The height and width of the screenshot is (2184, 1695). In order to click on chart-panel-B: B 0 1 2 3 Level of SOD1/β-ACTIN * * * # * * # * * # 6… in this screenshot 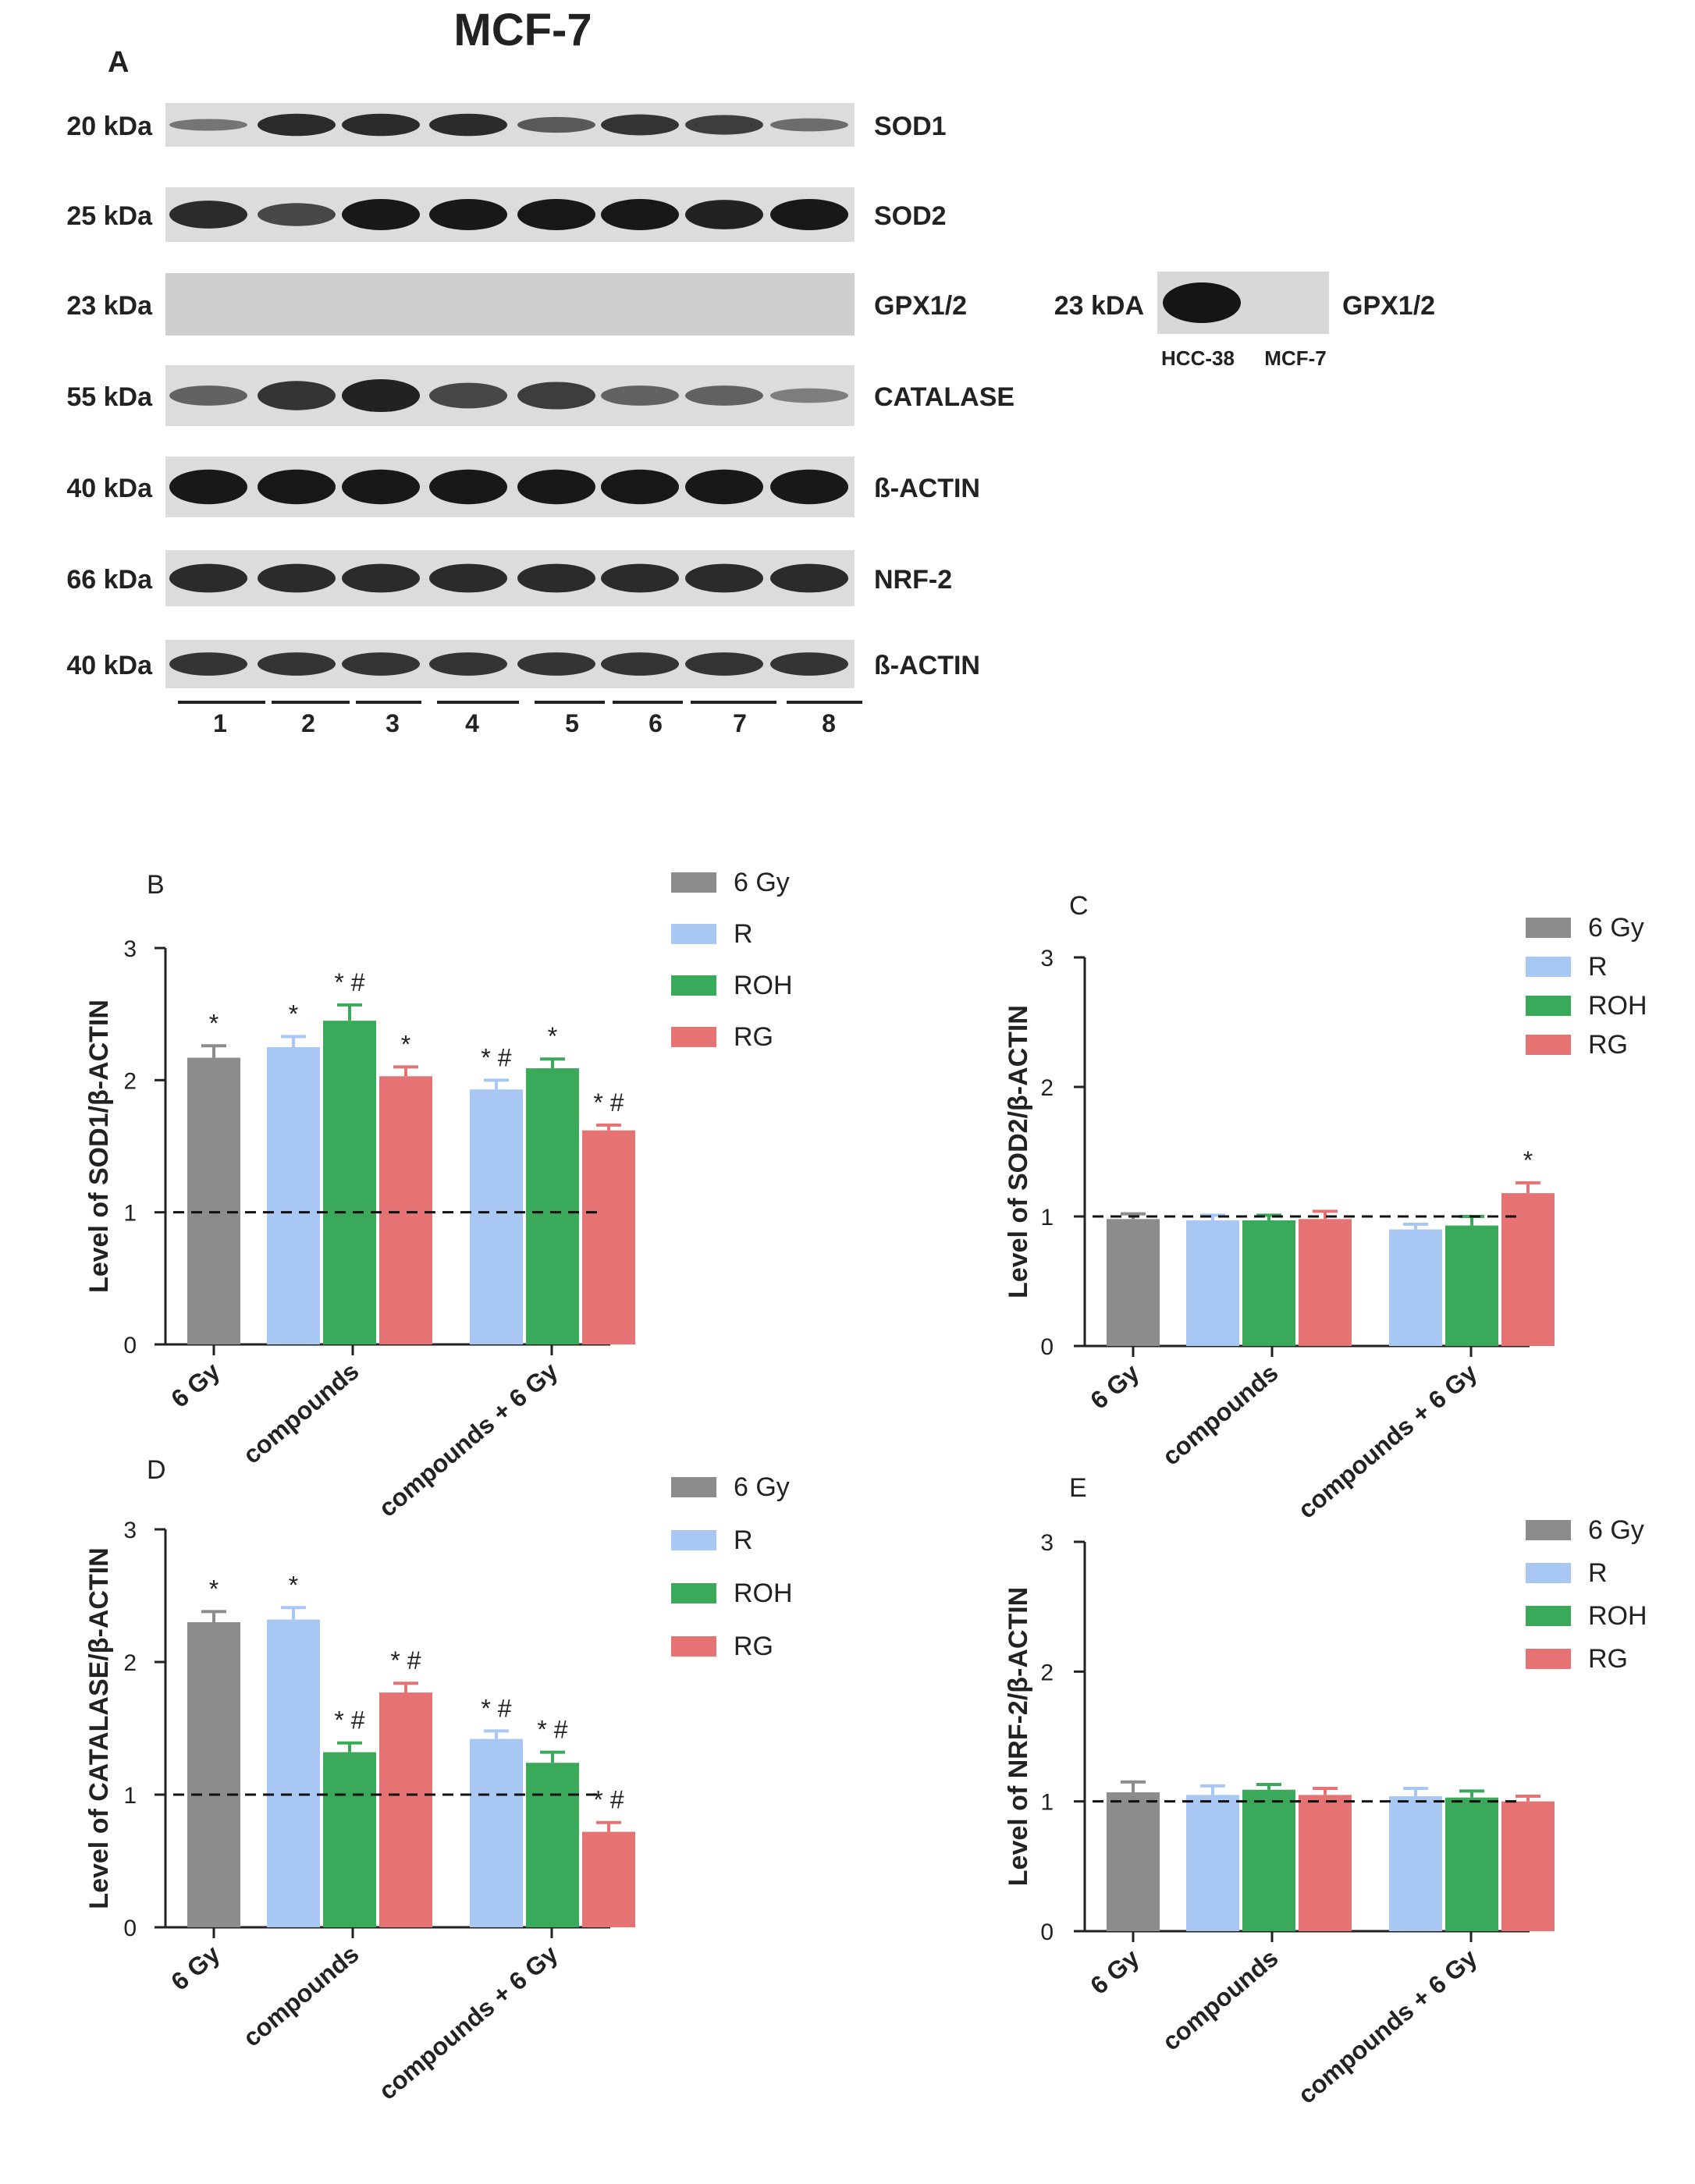, I will do `click(438, 1195)`.